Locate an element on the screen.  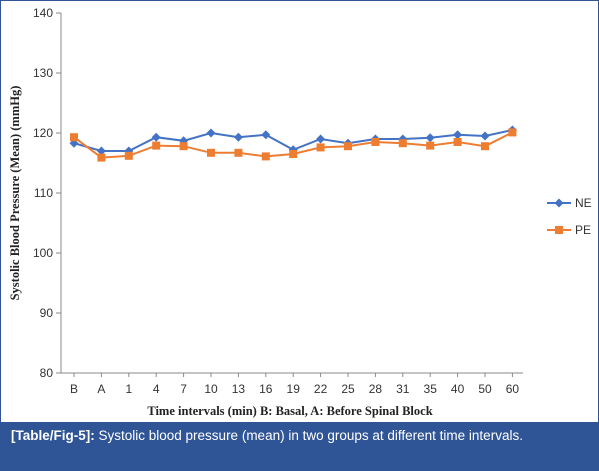
x-tick-label: 10 is located at coordinates (211, 389).